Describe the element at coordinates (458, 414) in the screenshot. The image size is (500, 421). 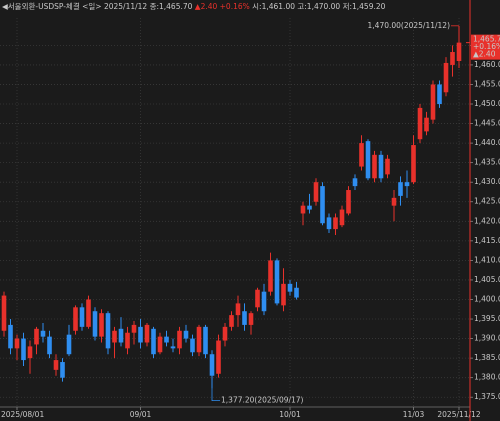
I see `x-tick-label: 2025/11/12` at that location.